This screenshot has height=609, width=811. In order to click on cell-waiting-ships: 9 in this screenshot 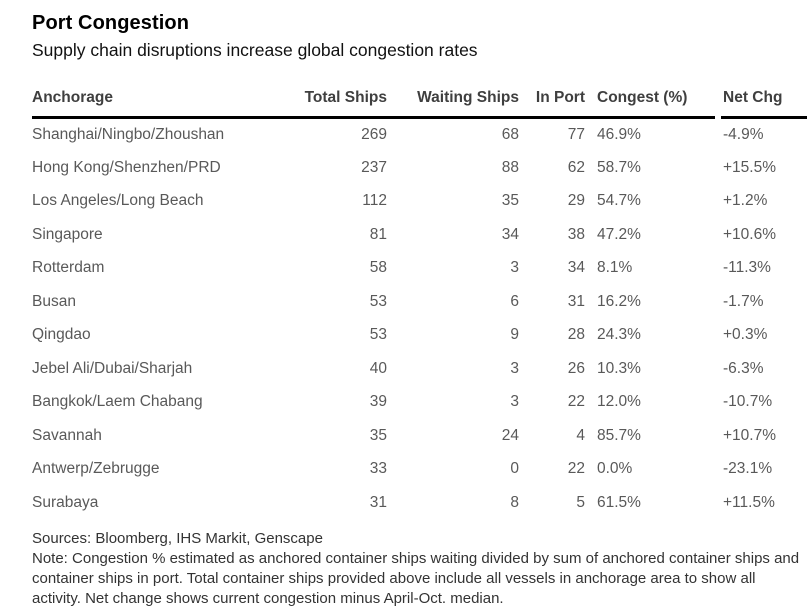, I will do `click(514, 335)`.